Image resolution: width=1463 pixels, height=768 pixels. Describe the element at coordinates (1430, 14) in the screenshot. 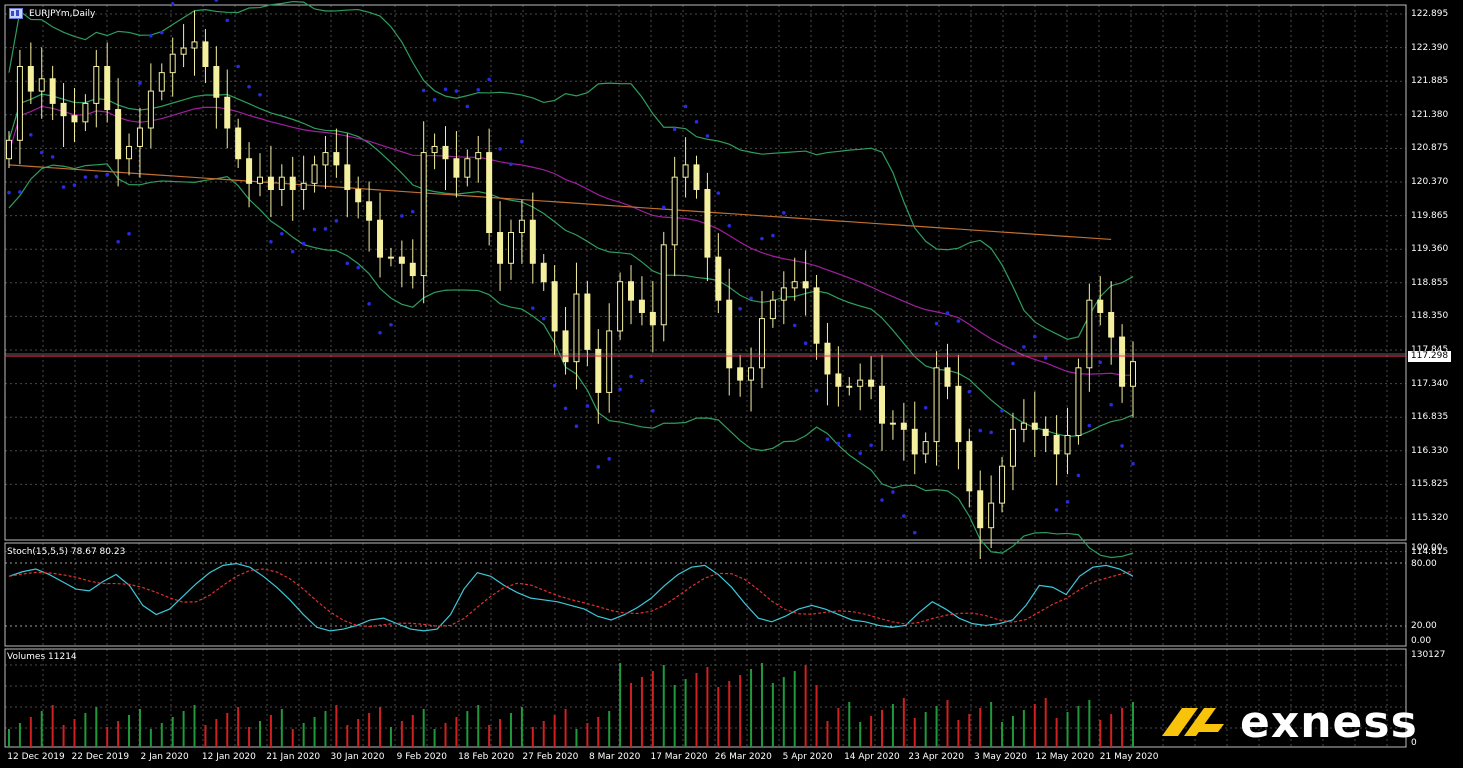

I see `price-label: 122.895` at that location.